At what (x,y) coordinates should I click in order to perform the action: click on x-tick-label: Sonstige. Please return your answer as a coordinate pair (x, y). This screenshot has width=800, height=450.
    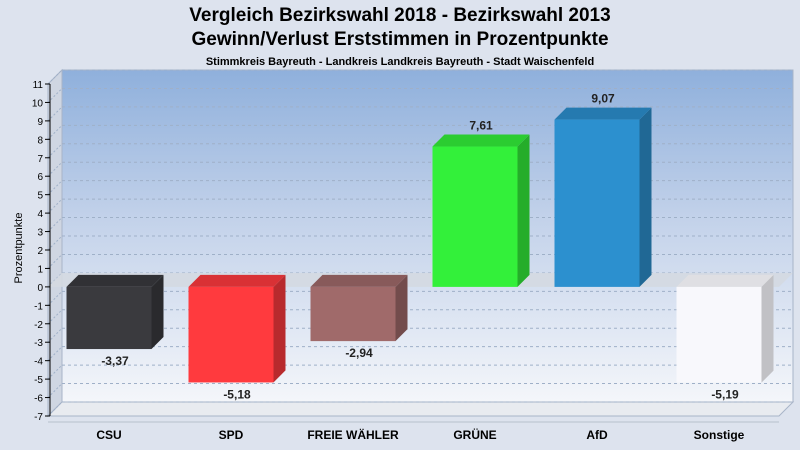
    Looking at the image, I should click on (719, 435).